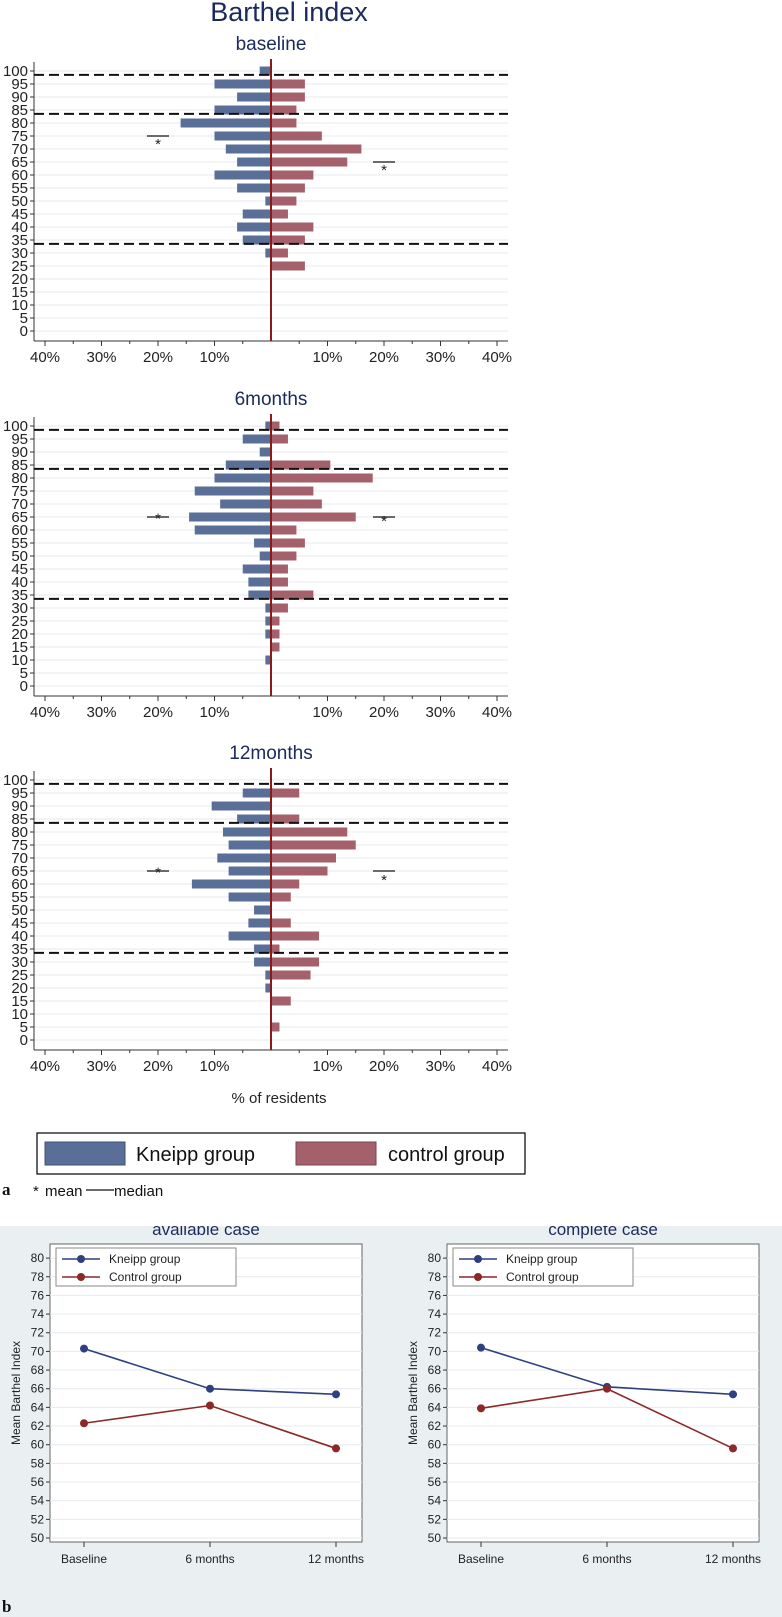 This screenshot has height=1617, width=782. Describe the element at coordinates (101, 712) in the screenshot. I see `x-tick-label: 30%` at that location.